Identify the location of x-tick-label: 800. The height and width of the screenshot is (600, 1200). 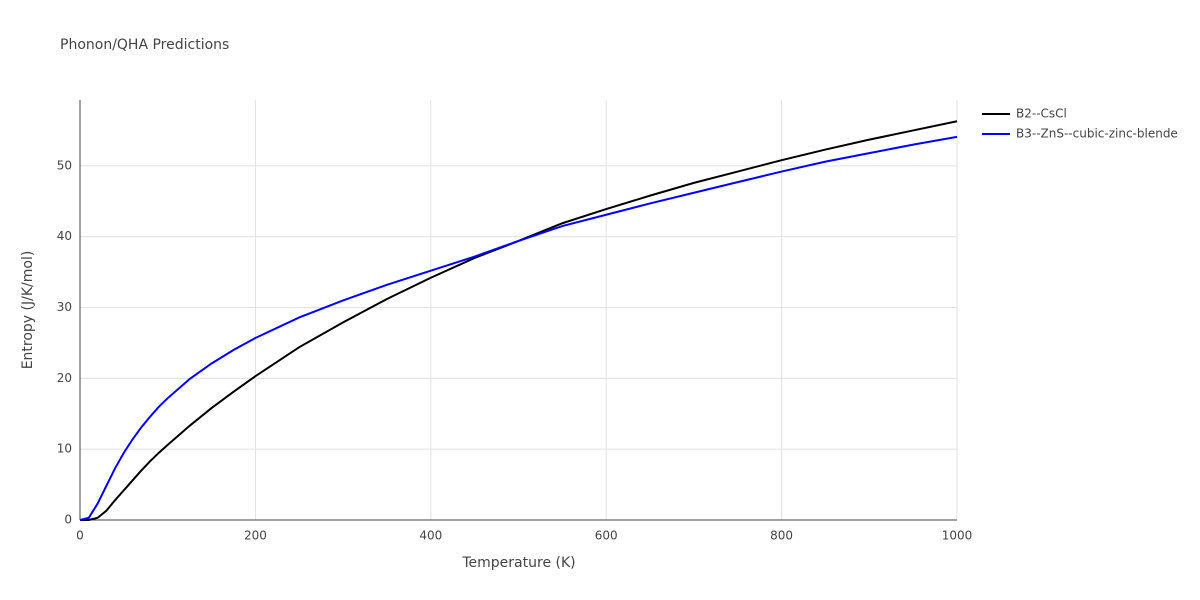
(781, 536).